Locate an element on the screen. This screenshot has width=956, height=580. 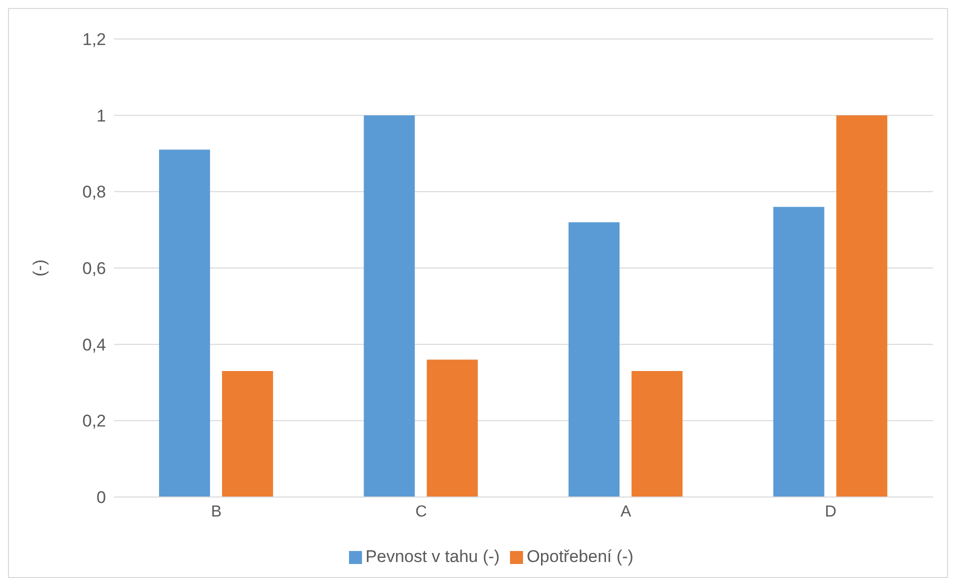
y-axis-title: (-) is located at coordinates (40, 268).